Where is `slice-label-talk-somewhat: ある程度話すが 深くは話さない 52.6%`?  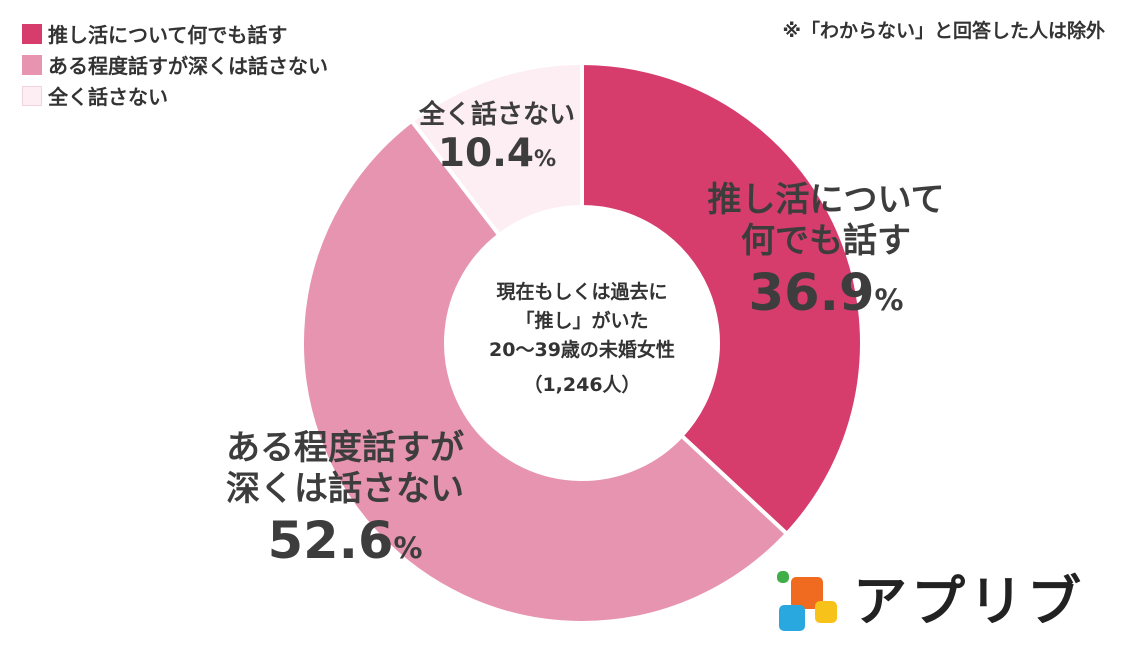 slice-label-talk-somewhat: ある程度話すが 深くは話さない 52.6% is located at coordinates (345, 499).